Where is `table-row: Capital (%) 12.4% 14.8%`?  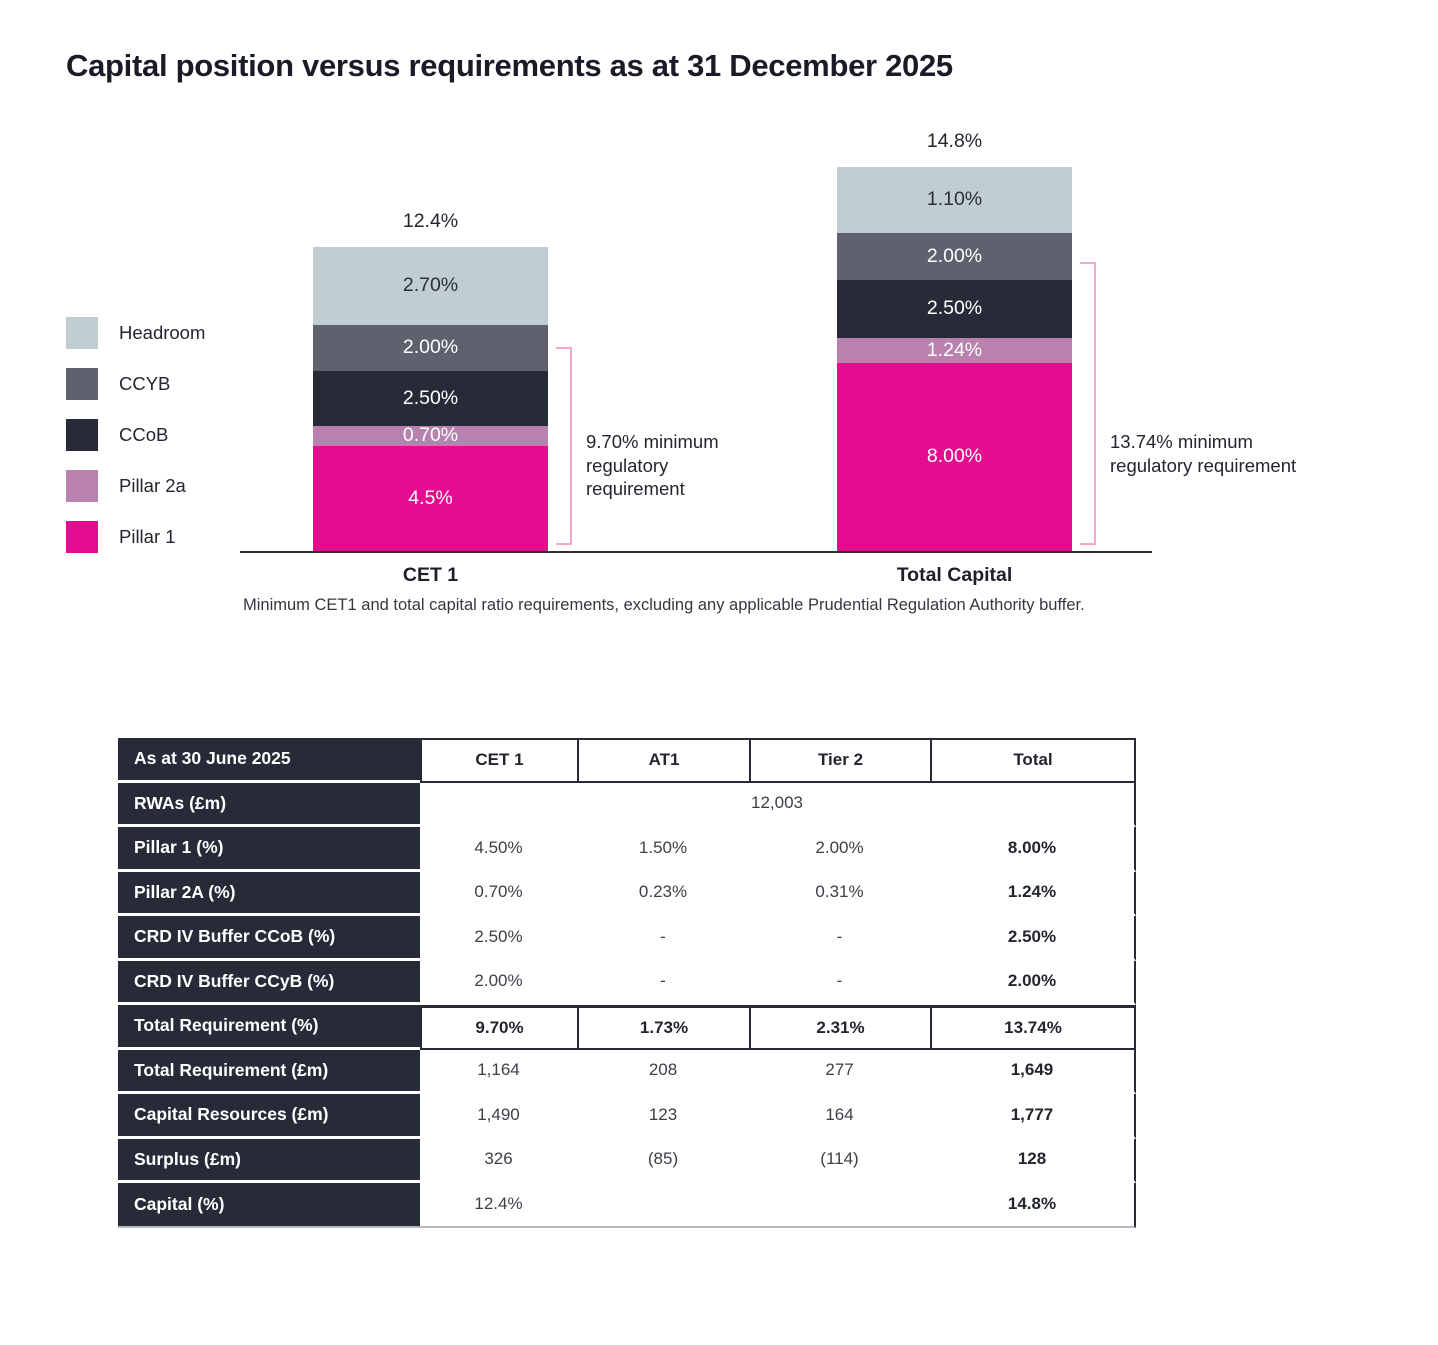 table-row: Capital (%) 12.4% 14.8% is located at coordinates (627, 1205).